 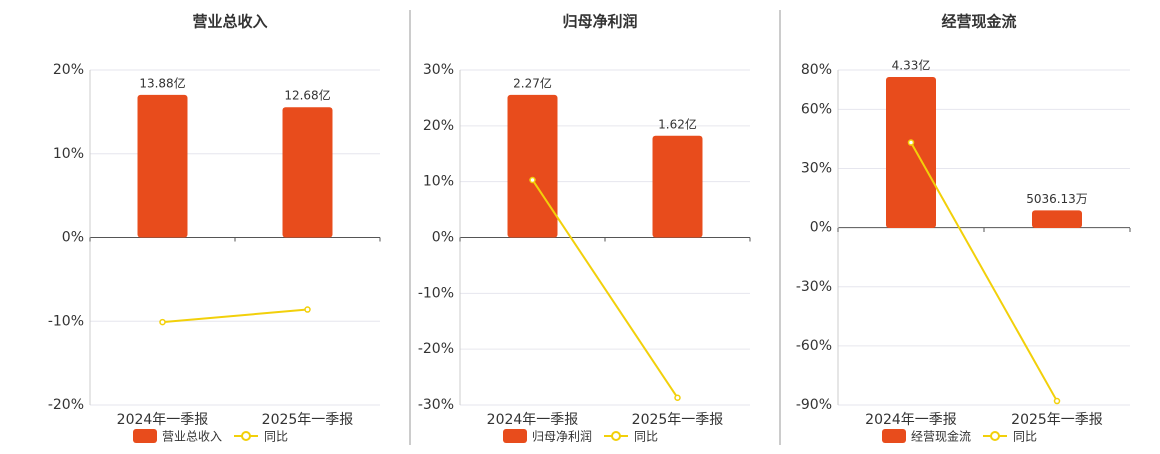 What do you see at coordinates (816, 109) in the screenshot?
I see `y-tick-label: 60%` at bounding box center [816, 109].